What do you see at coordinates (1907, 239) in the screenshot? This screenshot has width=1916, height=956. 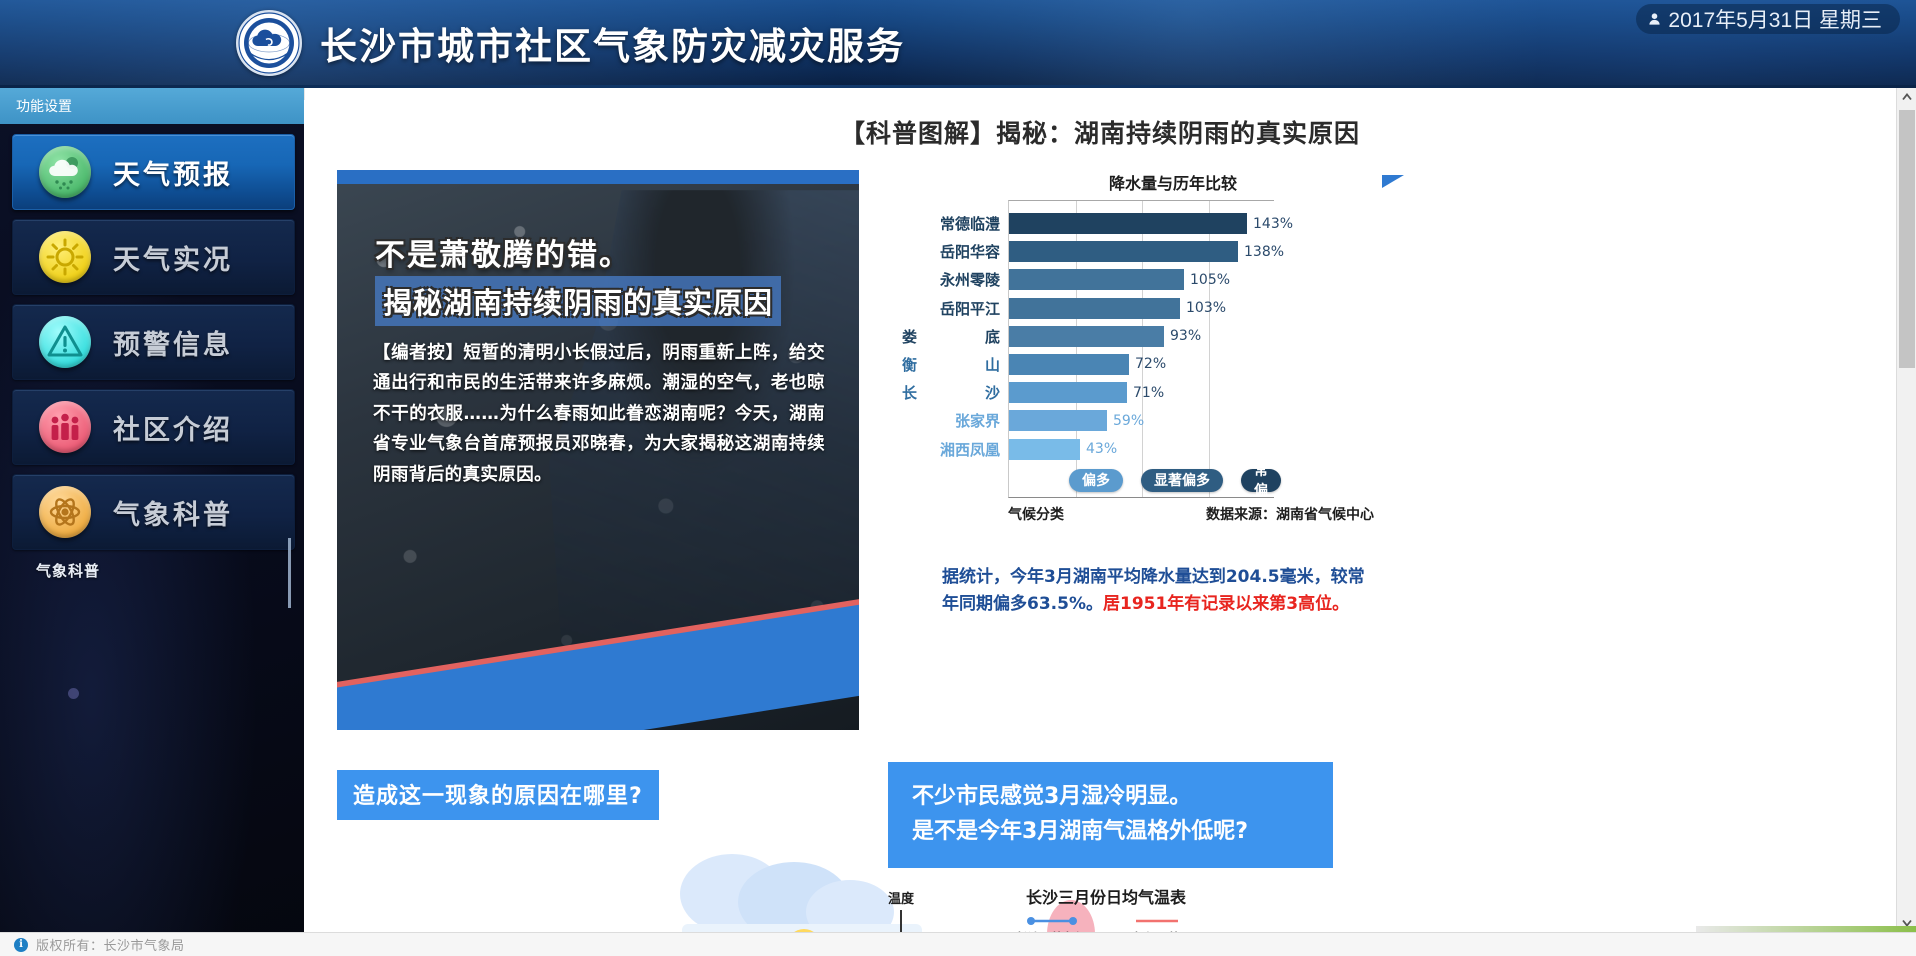 I see `scrollbar-thumb` at bounding box center [1907, 239].